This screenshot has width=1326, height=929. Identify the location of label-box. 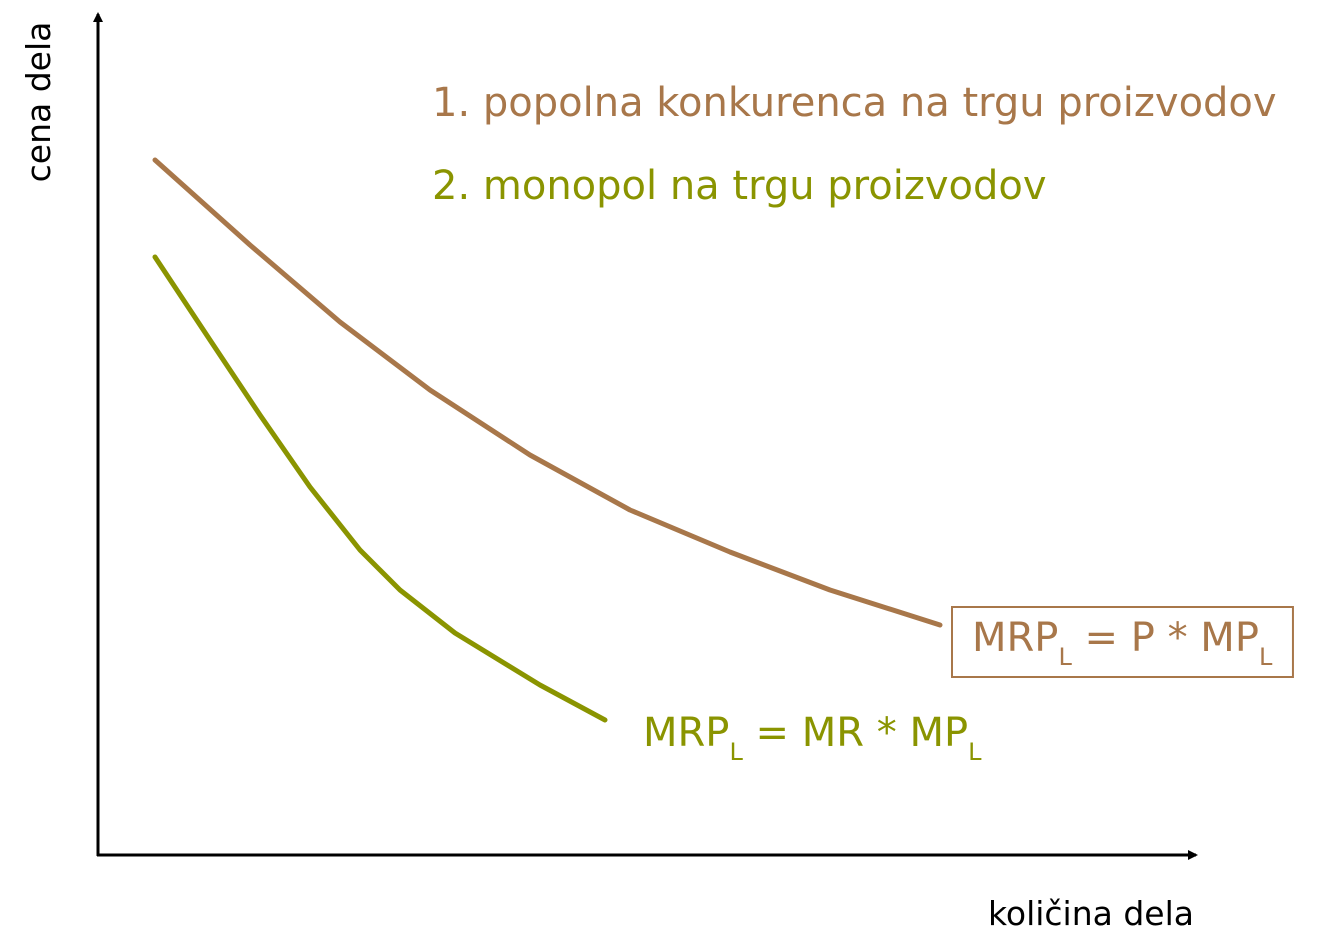
(1122, 642).